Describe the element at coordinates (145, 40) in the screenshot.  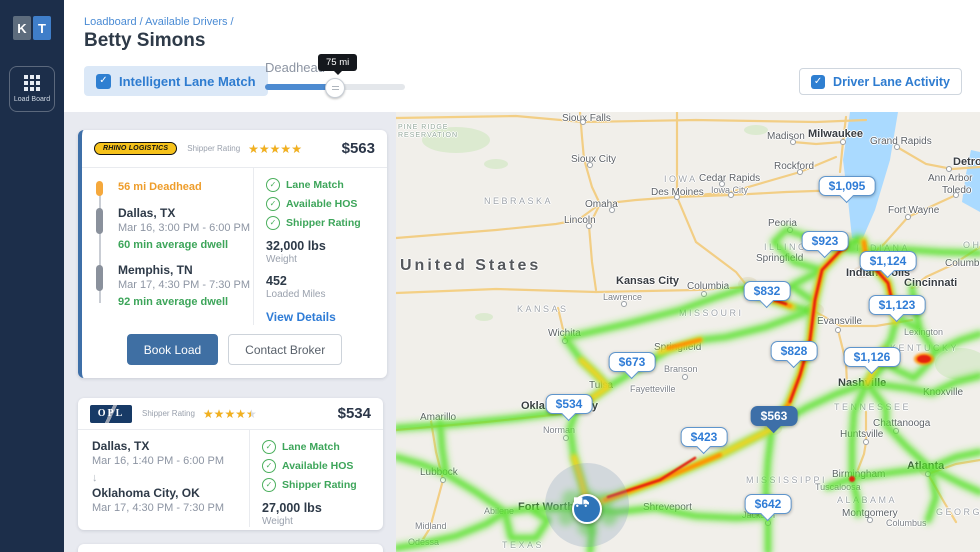
I see `page-title: Betty Simons` at that location.